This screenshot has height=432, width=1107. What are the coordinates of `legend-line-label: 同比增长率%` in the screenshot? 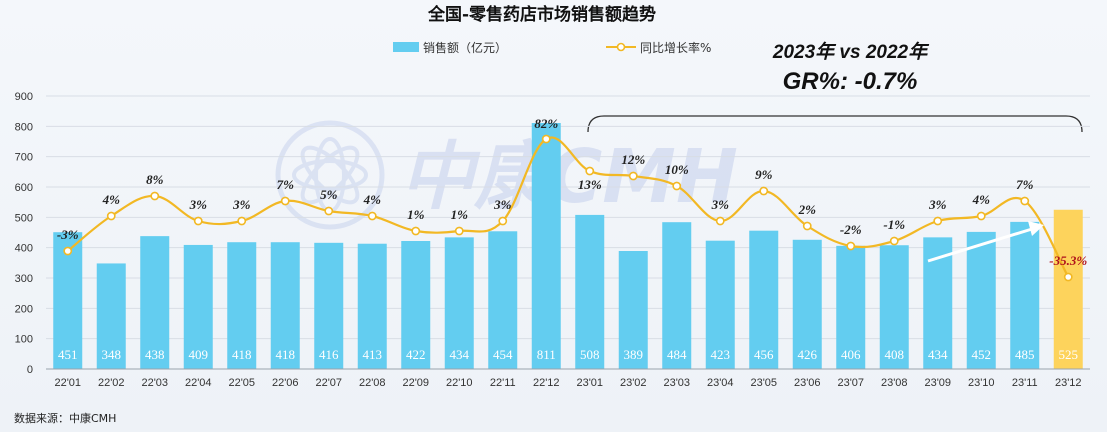 It's located at (675, 47).